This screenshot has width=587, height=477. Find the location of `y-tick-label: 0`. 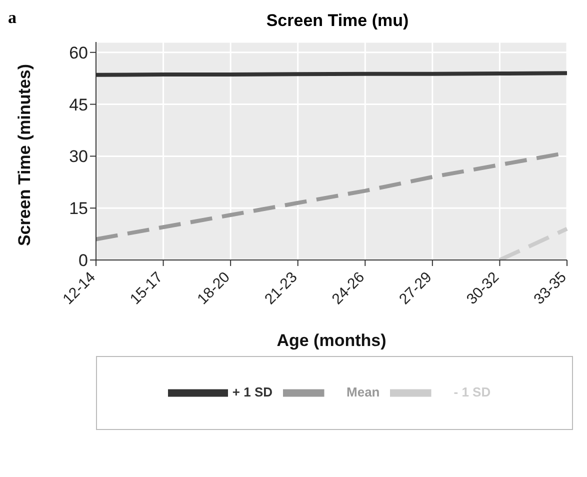

y-tick-label: 0 is located at coordinates (83, 260).